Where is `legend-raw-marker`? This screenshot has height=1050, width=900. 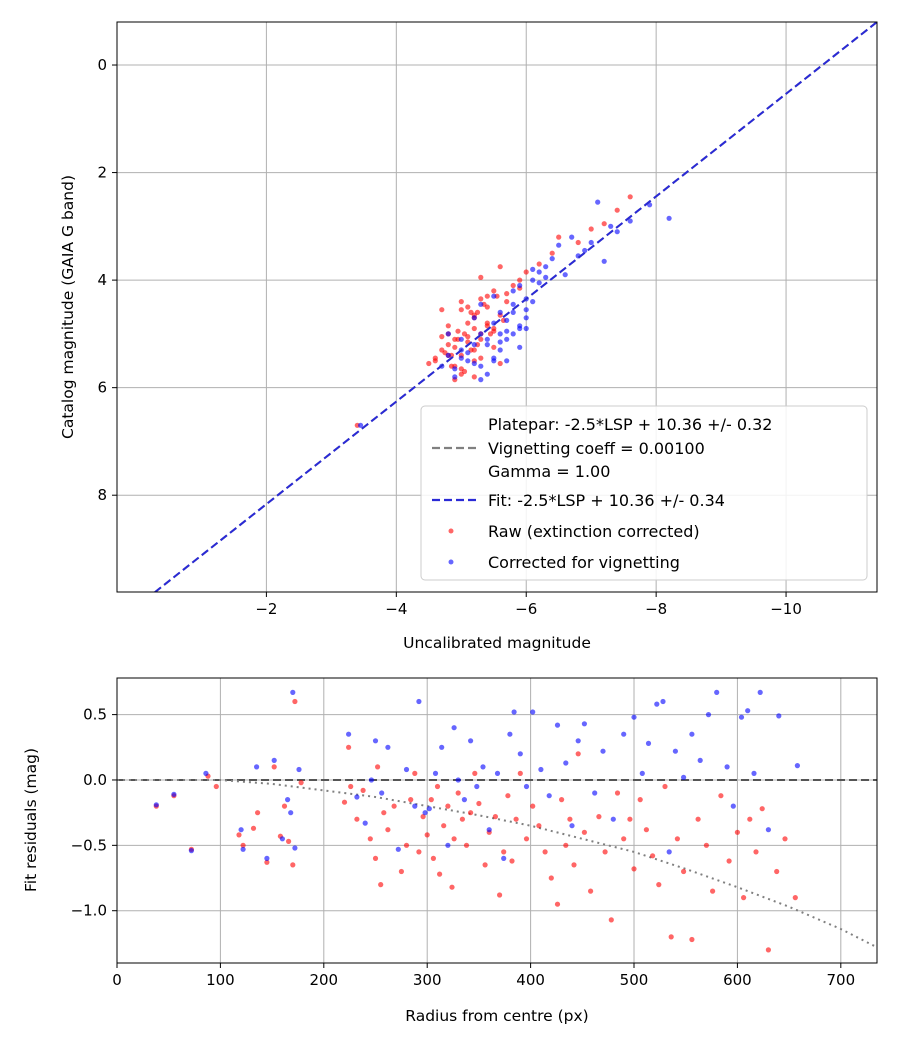
legend-raw-marker is located at coordinates (451, 531).